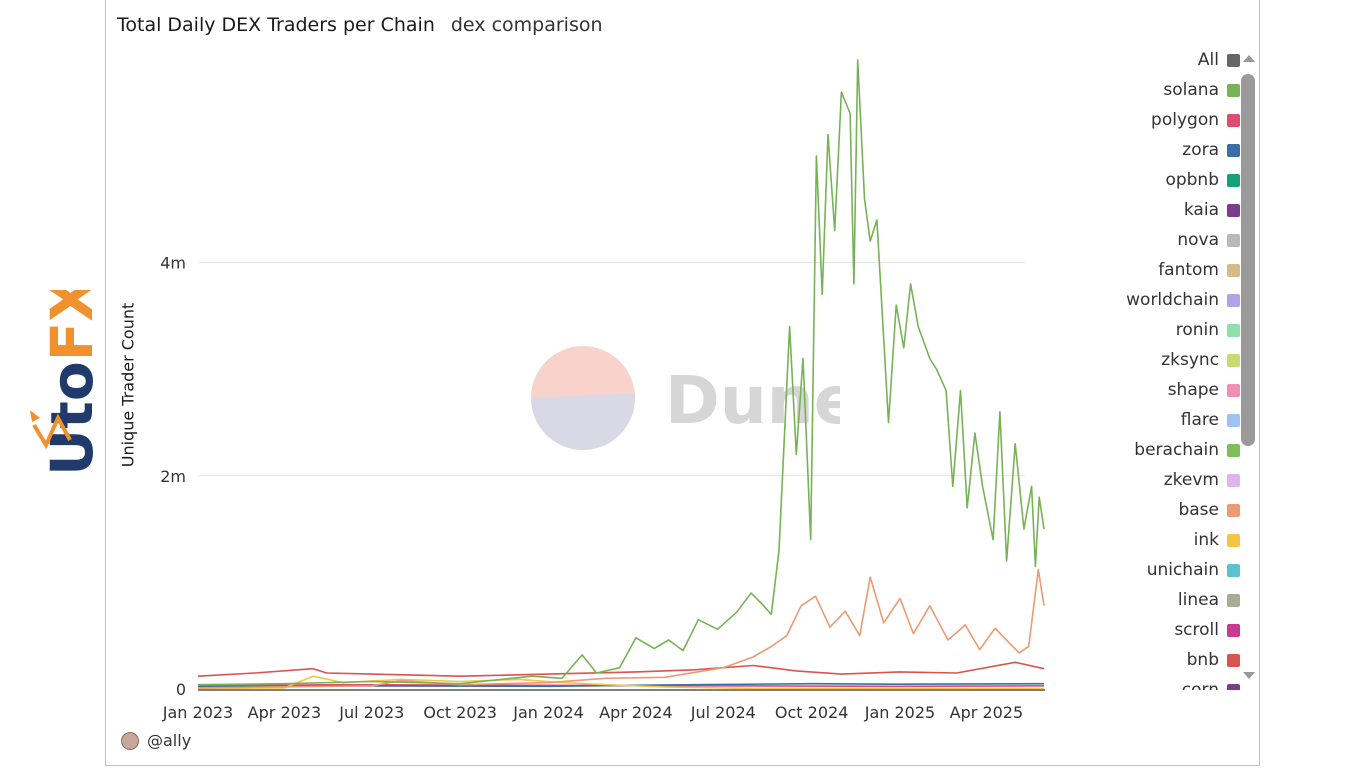 The width and height of the screenshot is (1366, 768). What do you see at coordinates (1249, 675) in the screenshot?
I see `legend-scroll-down-icon` at bounding box center [1249, 675].